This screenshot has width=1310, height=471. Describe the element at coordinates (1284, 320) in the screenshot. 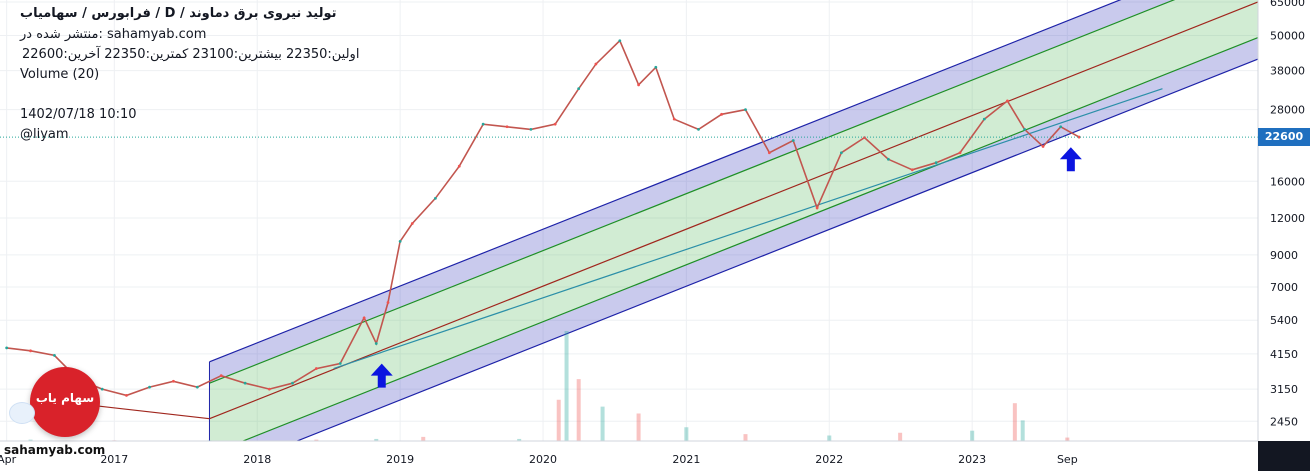

I see `price-tick-label: 5400` at that location.